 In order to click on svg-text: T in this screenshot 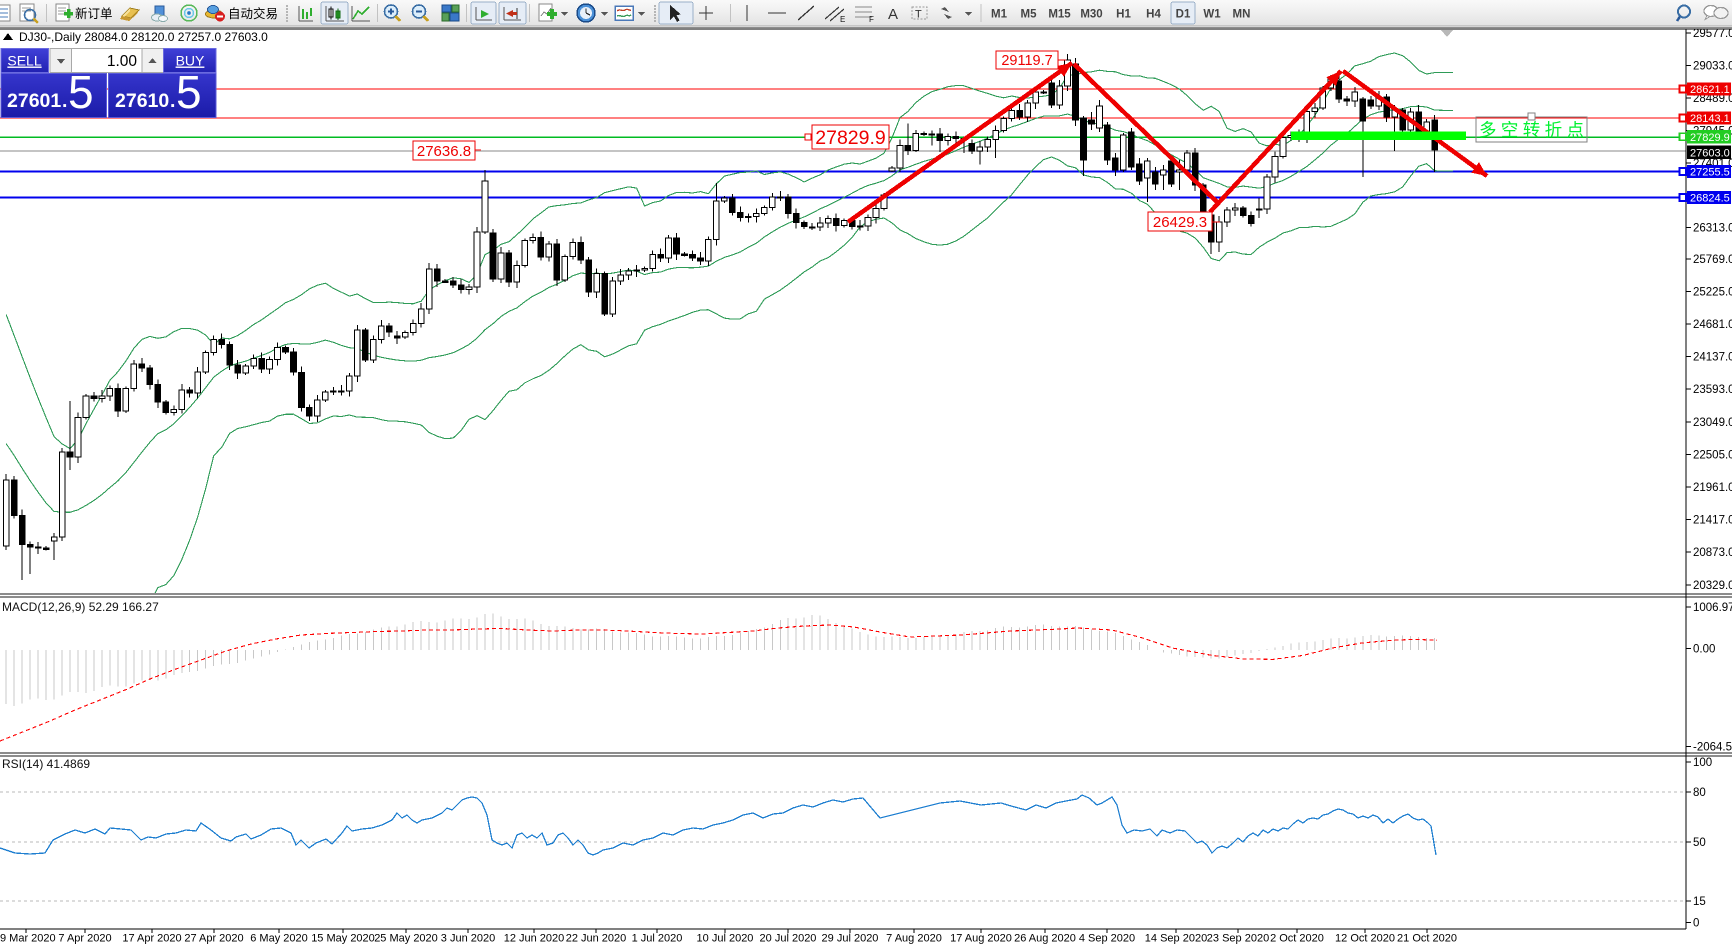, I will do `click(918, 15)`.